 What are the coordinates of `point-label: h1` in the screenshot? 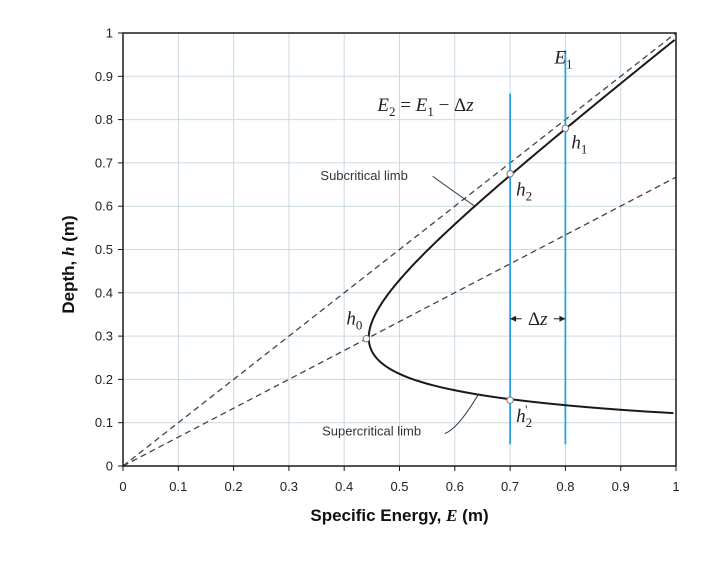 It's located at (579, 144).